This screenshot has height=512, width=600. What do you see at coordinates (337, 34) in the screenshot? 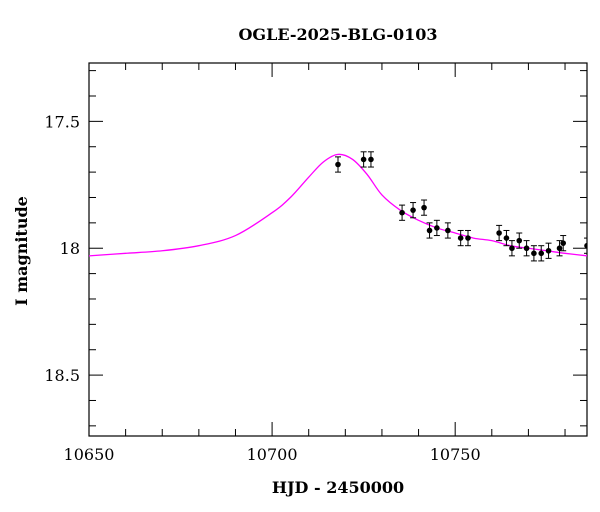
I see `chart-title: OGLE-2025-BLG-0103` at bounding box center [337, 34].